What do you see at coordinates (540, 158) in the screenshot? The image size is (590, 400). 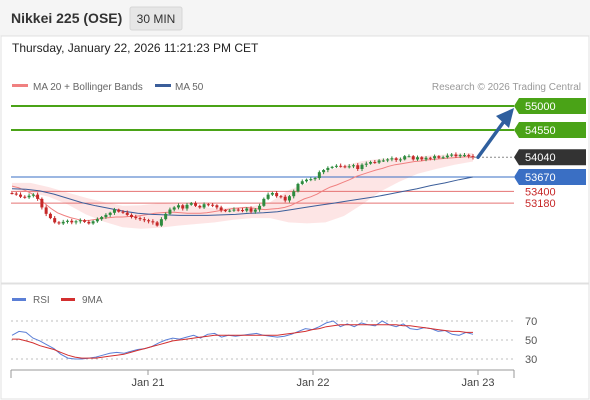 I see `level-label-54040: 54040` at bounding box center [540, 158].